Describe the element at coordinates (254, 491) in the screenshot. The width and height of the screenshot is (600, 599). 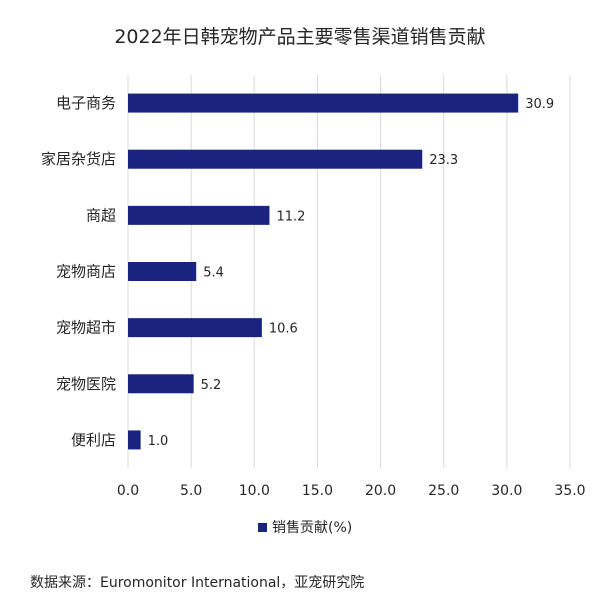
I see `x-tick-label: 10.0` at that location.